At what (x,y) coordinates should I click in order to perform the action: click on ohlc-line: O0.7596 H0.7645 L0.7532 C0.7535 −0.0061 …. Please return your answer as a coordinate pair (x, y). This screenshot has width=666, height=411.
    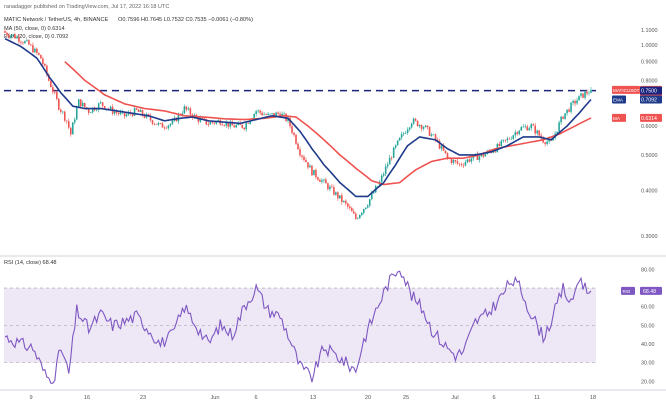
    Looking at the image, I should click on (185, 20).